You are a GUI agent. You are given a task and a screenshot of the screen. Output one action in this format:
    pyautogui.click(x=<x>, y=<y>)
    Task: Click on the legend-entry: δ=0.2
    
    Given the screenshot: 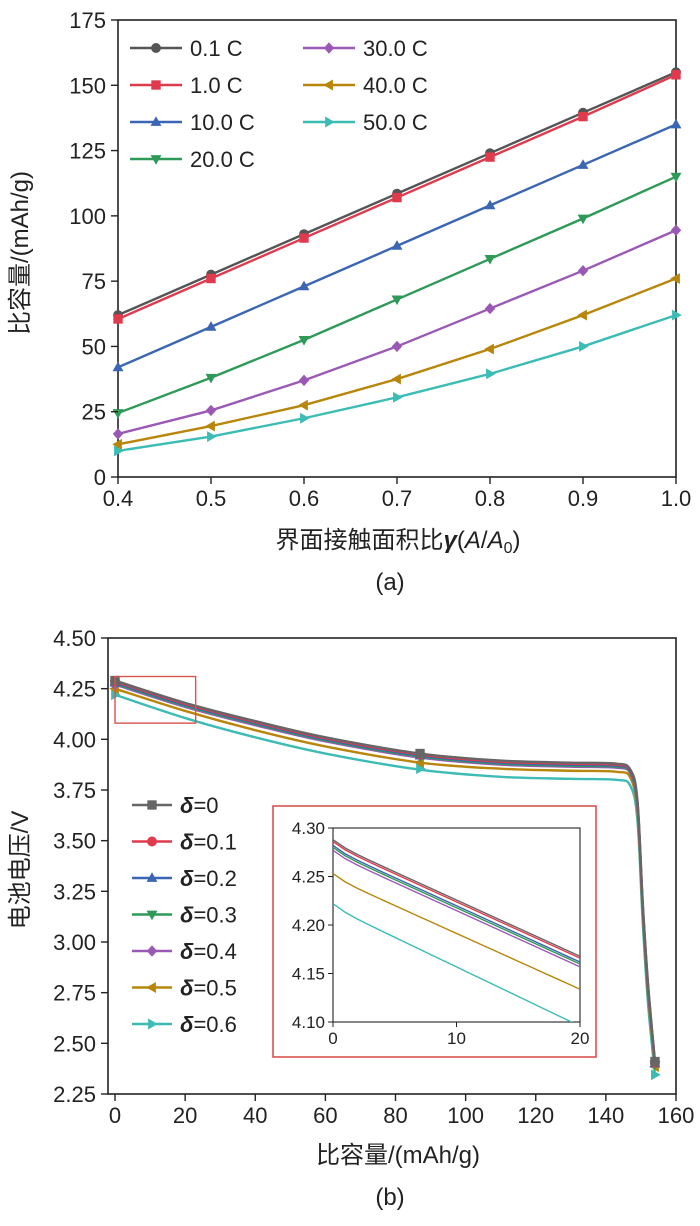 What is the action you would take?
    pyautogui.click(x=184, y=878)
    